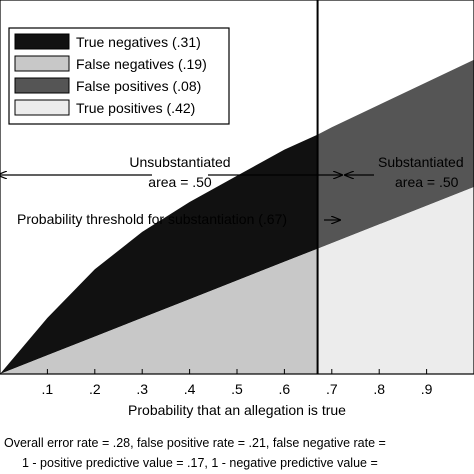  I want to click on x-tick-label: .6, so click(285, 389).